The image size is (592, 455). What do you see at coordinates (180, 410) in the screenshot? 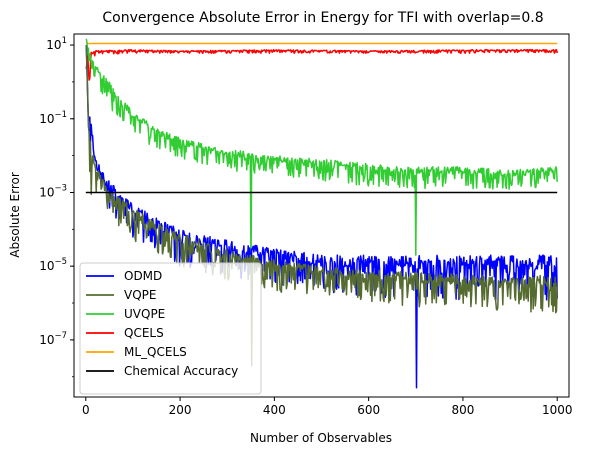
I see `x-tick-label: 200` at bounding box center [180, 410].